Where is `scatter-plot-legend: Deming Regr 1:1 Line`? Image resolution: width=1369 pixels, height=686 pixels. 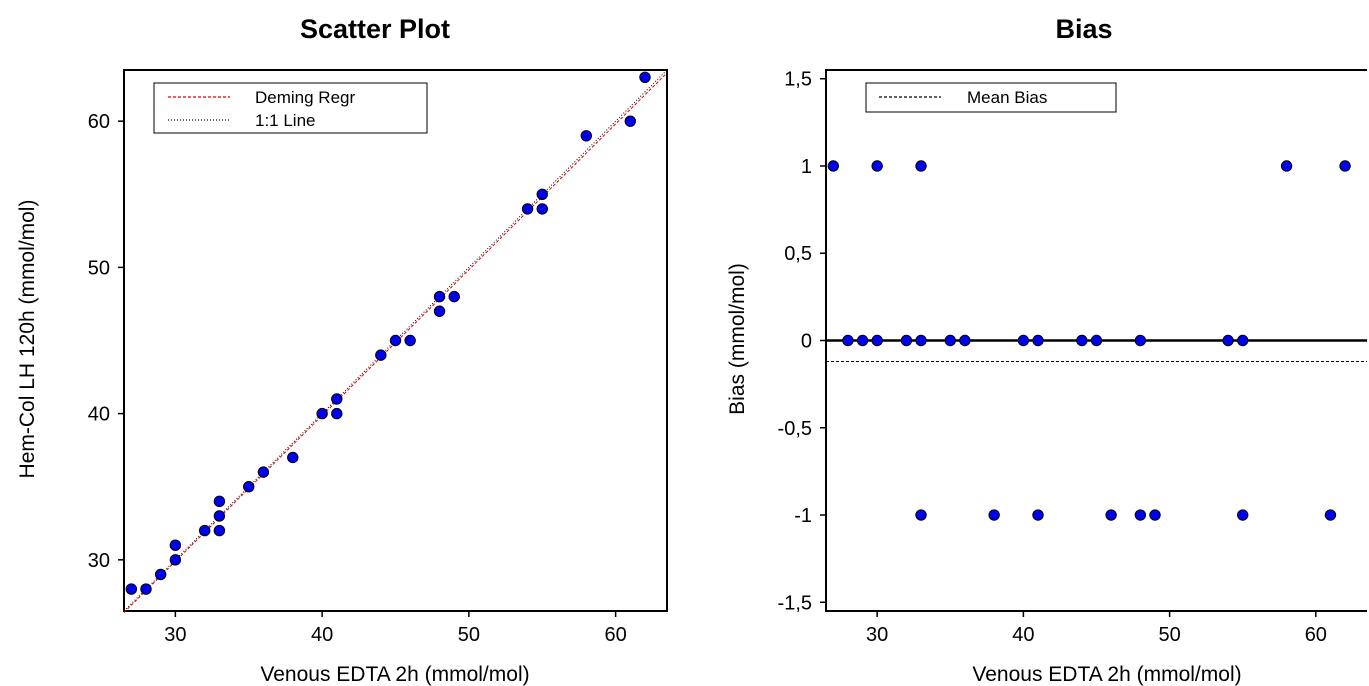 scatter-plot-legend: Deming Regr 1:1 Line is located at coordinates (290, 108).